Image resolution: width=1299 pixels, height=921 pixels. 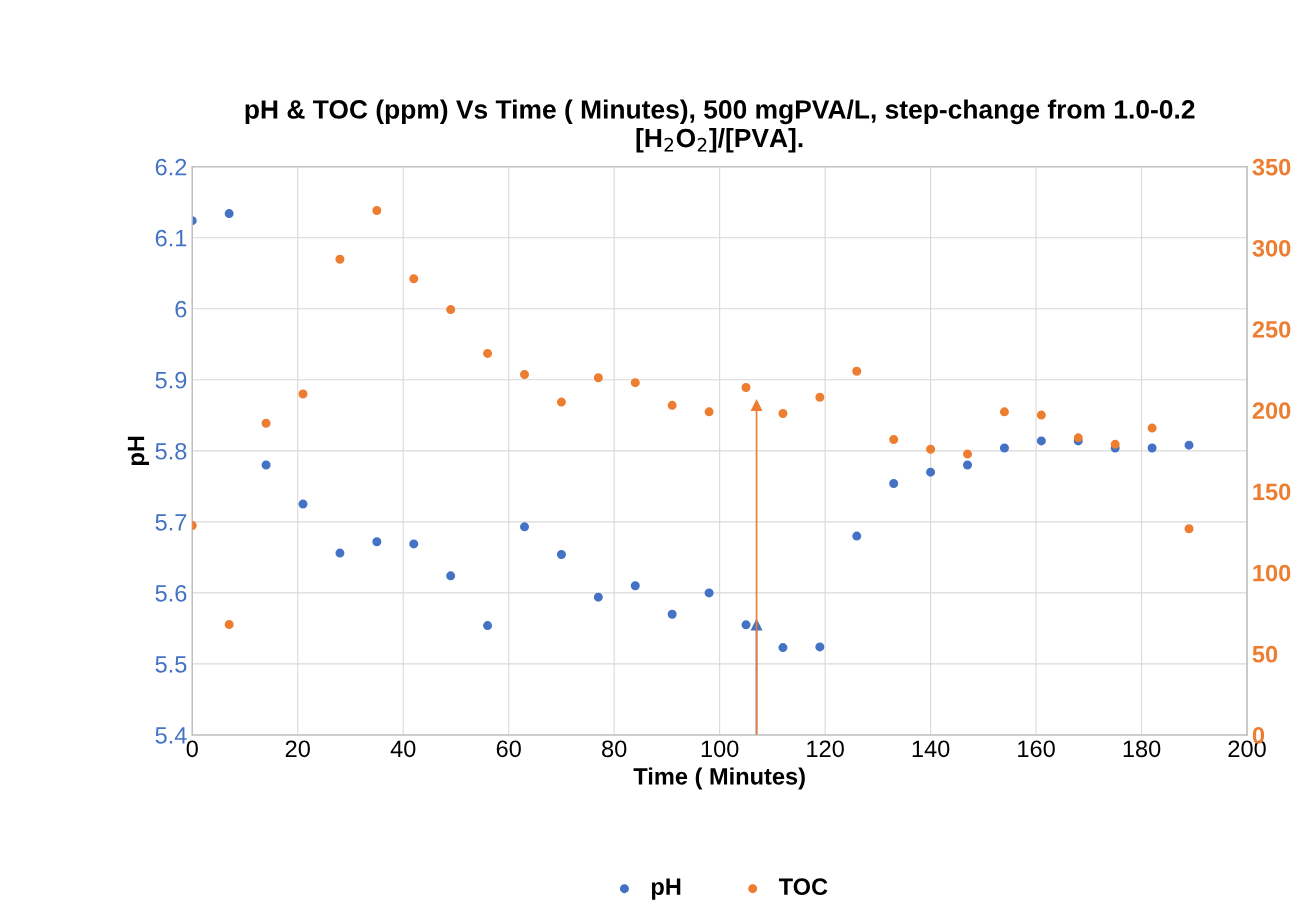 What do you see at coordinates (171, 593) in the screenshot?
I see `y-tick-label: 5.6` at bounding box center [171, 593].